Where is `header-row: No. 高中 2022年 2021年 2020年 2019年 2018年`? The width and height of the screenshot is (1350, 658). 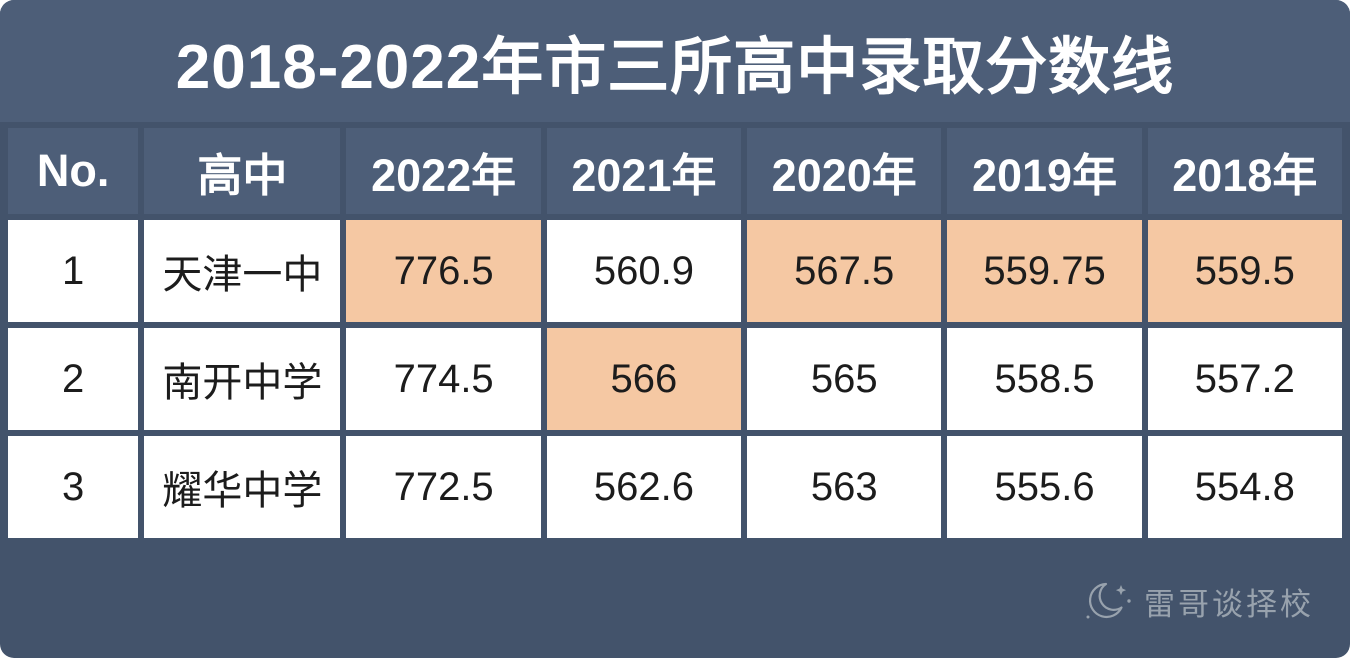
header-row: No. 高中 2022年 2021年 2020年 2019年 2018年 is located at coordinates (675, 171).